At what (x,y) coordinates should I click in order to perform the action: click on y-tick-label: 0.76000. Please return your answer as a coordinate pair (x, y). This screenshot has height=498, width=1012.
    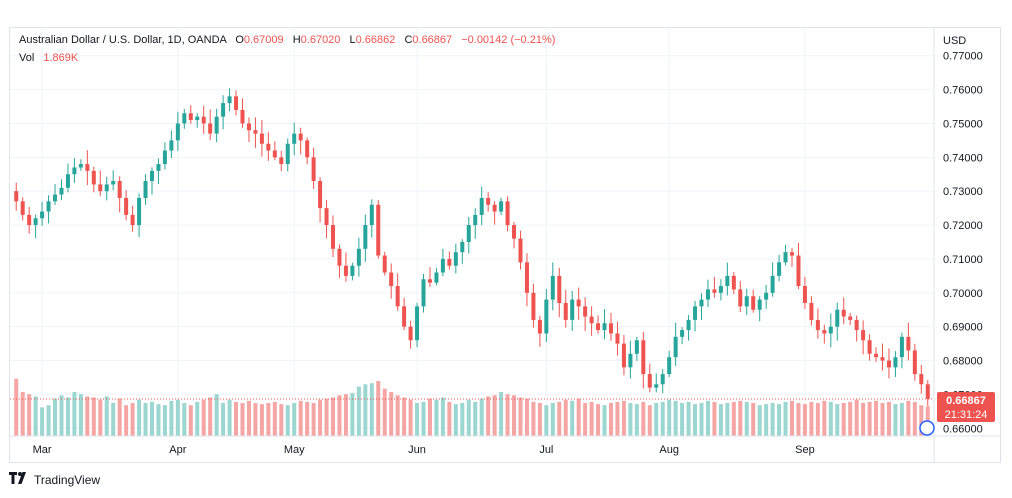
    Looking at the image, I should click on (963, 91).